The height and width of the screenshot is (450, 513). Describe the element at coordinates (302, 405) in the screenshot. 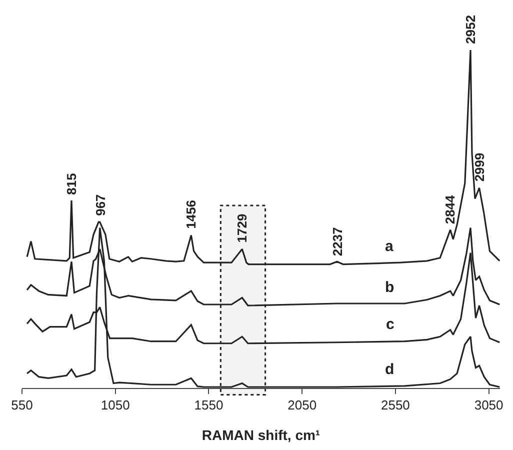

I see `x-tick-label: 2050` at that location.